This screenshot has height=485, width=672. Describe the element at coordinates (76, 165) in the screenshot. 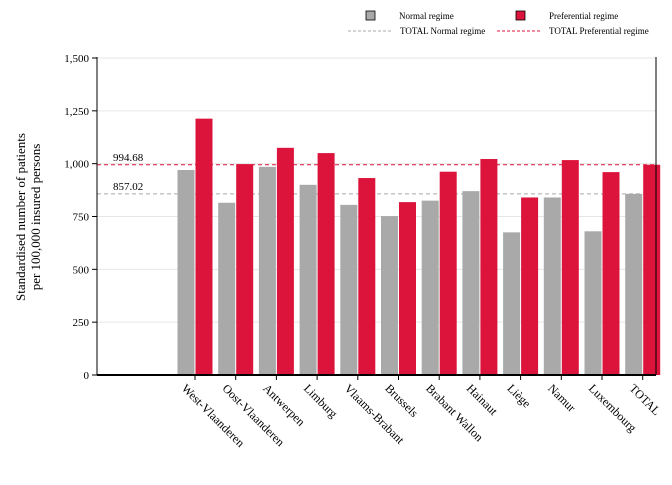

I see `y-tick-label: 1,000` at that location.